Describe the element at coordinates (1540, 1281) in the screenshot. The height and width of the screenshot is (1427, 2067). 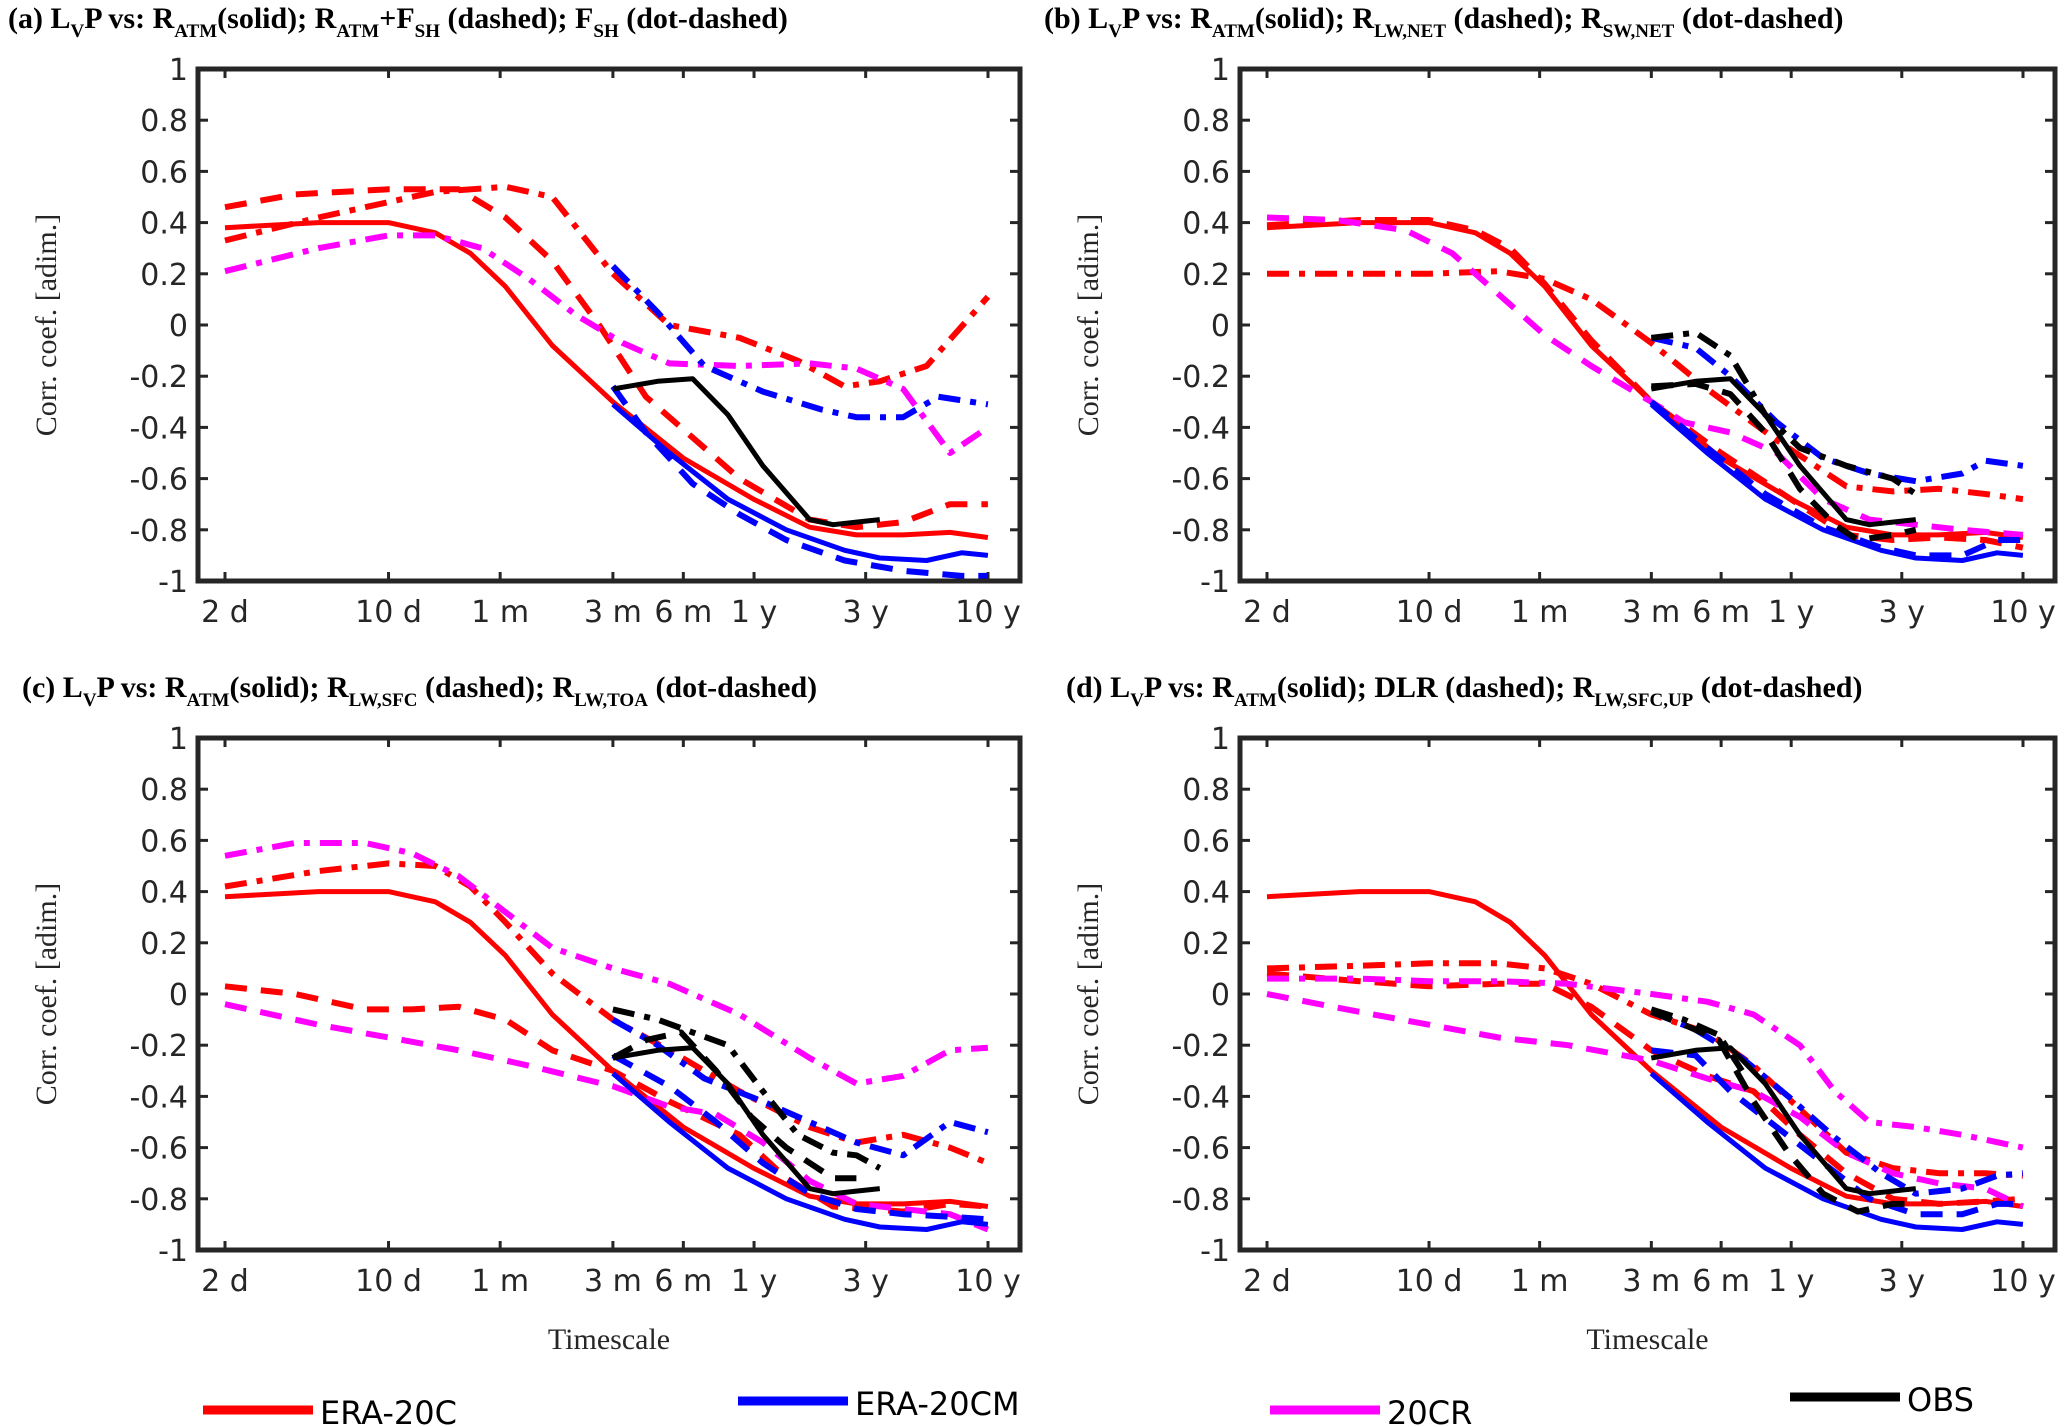
I see `x-tick-label: 1 m` at that location.